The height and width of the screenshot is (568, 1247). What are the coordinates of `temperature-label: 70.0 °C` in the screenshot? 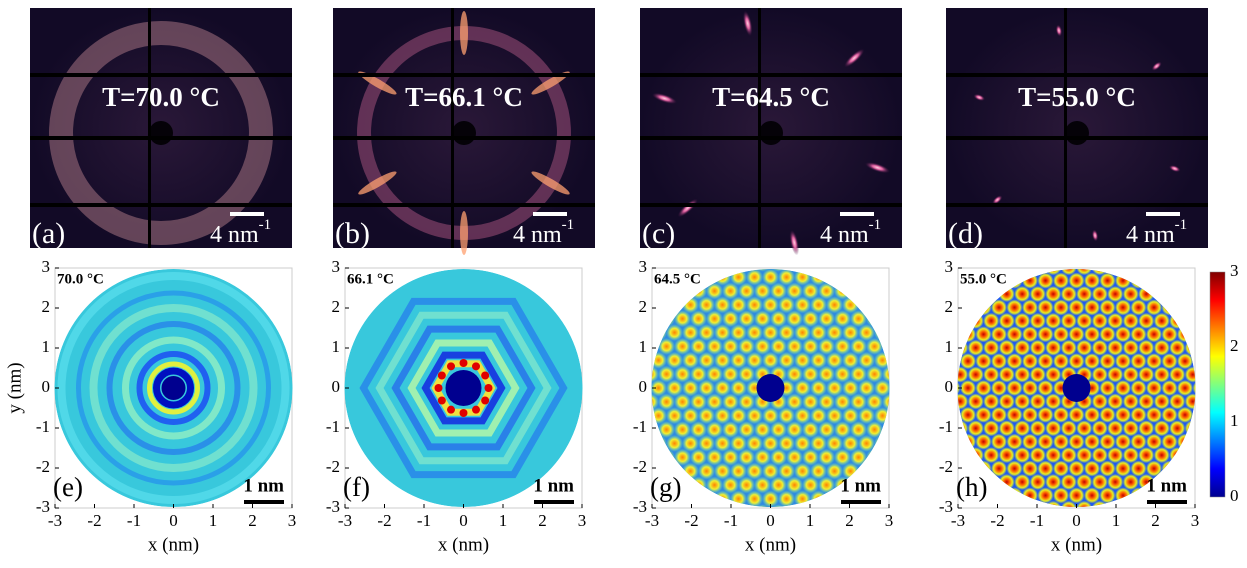 It's located at (80, 279).